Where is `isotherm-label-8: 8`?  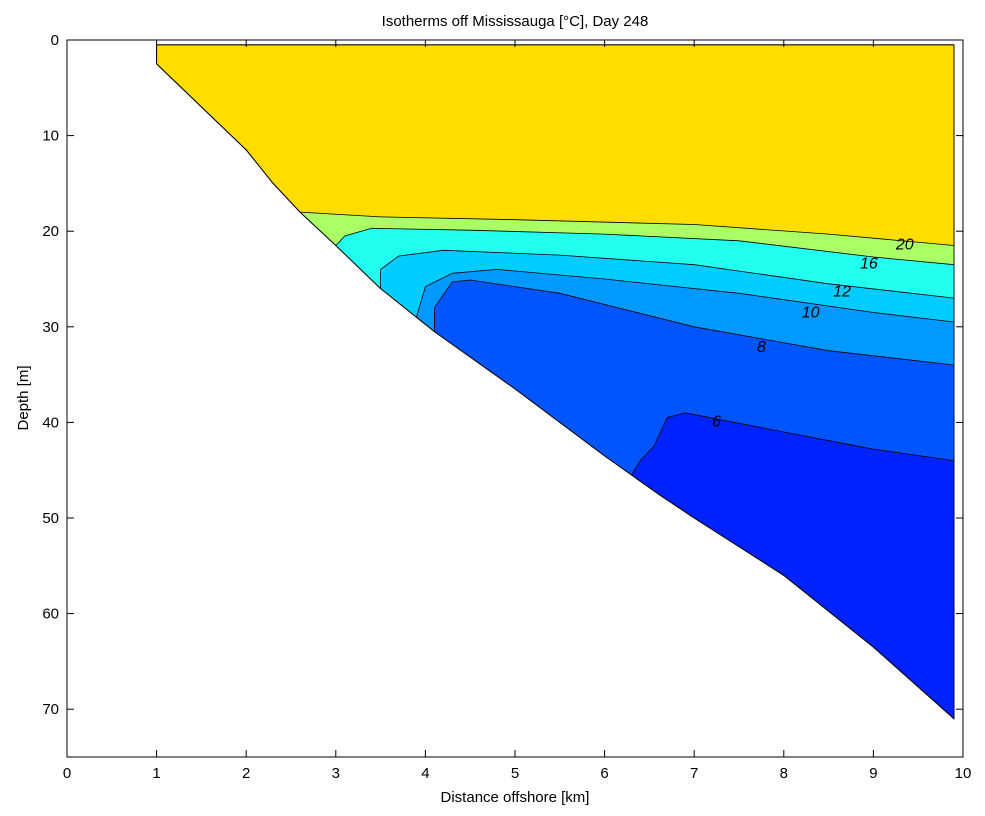 isotherm-label-8: 8 is located at coordinates (761, 347).